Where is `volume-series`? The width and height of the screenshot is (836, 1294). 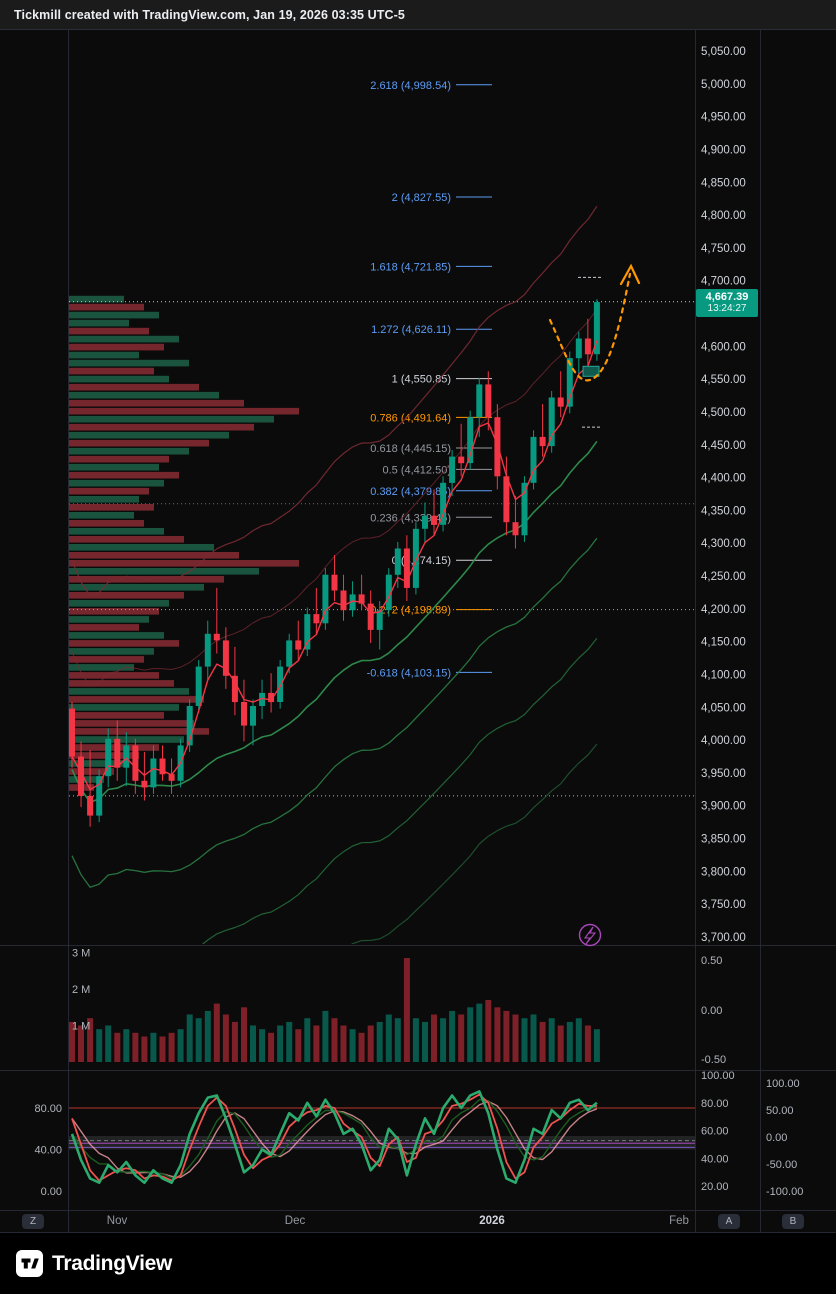
volume-series is located at coordinates (334, 1010).